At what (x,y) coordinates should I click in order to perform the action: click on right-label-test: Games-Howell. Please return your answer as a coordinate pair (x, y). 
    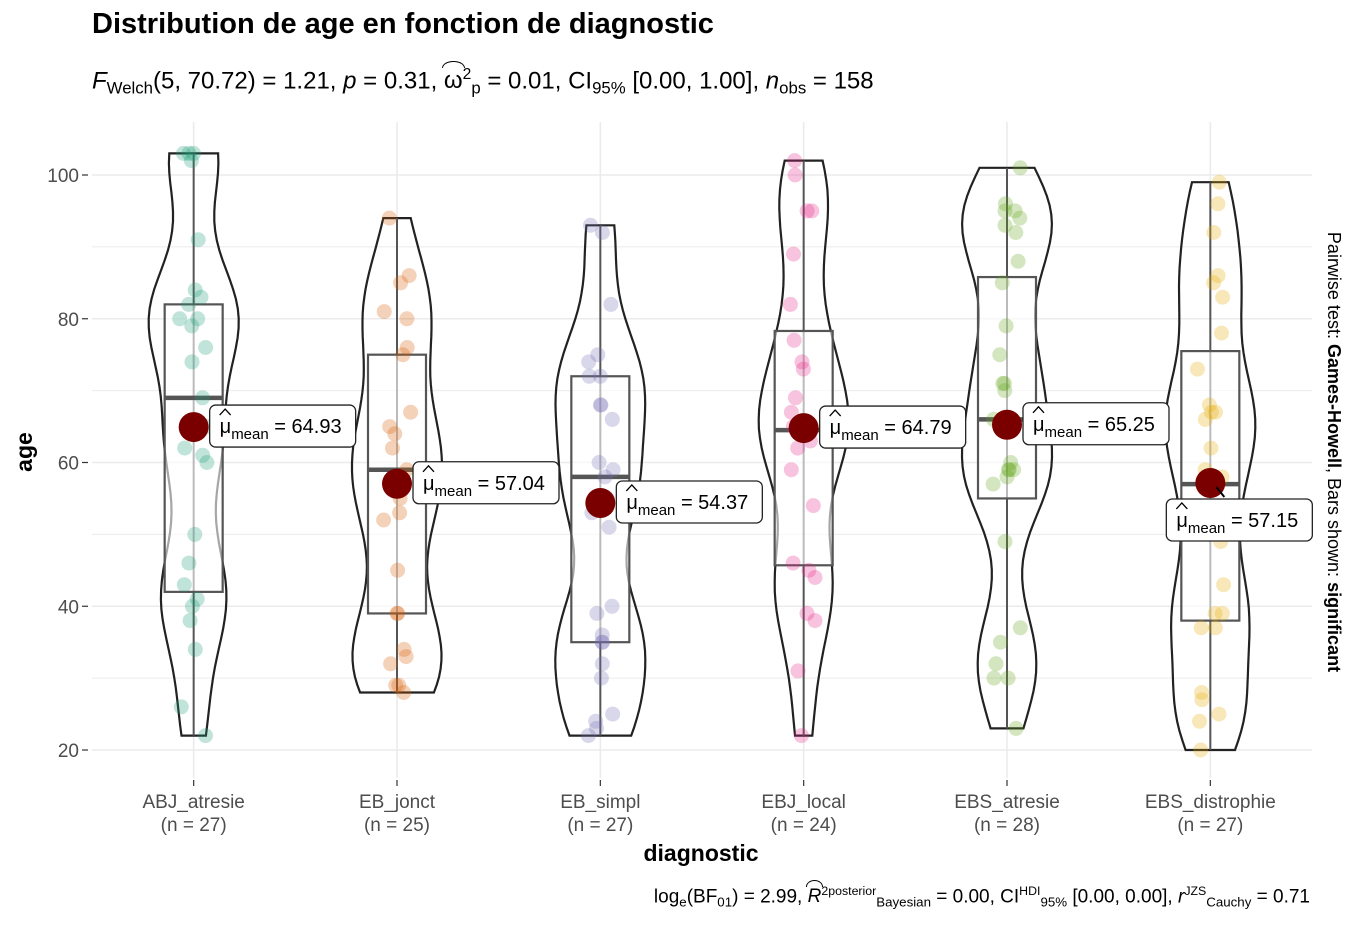
    Looking at the image, I should click on (1334, 406).